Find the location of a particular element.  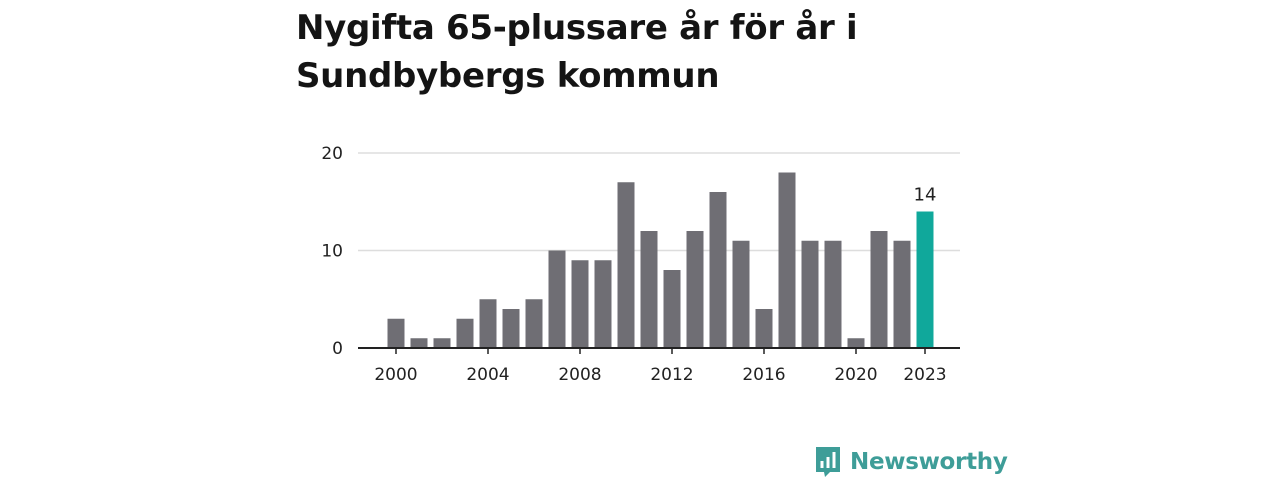

bar-2003 is located at coordinates (465, 333).